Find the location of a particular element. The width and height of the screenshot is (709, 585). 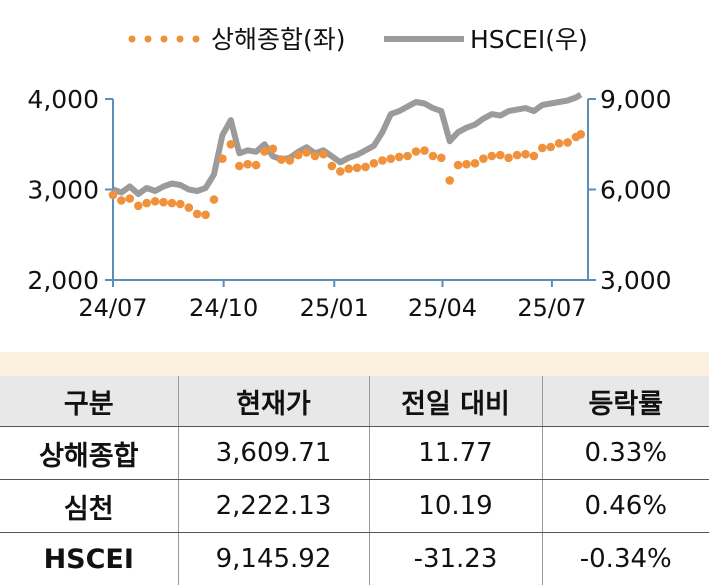

header-price: 현재가 is located at coordinates (273, 401).